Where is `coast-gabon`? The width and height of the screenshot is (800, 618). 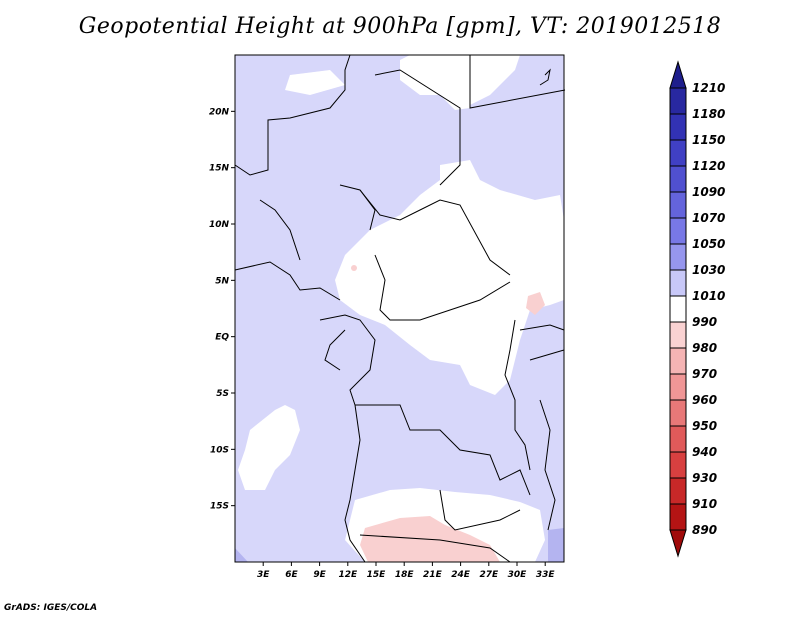 coast-gabon is located at coordinates (335, 350).